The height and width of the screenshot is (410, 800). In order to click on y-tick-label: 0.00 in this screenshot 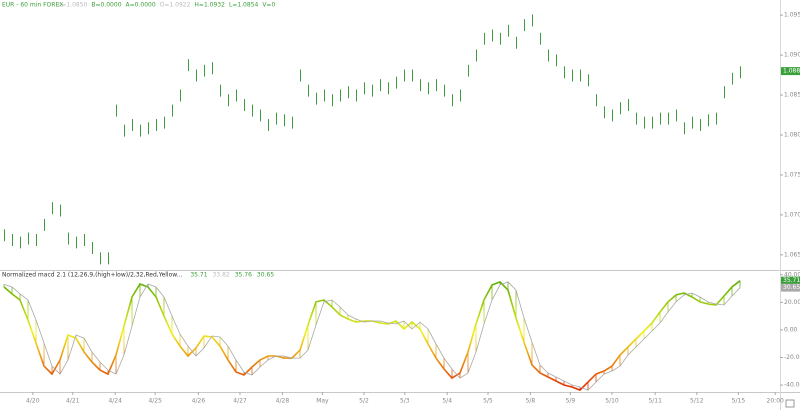, I will do `click(791, 329)`.